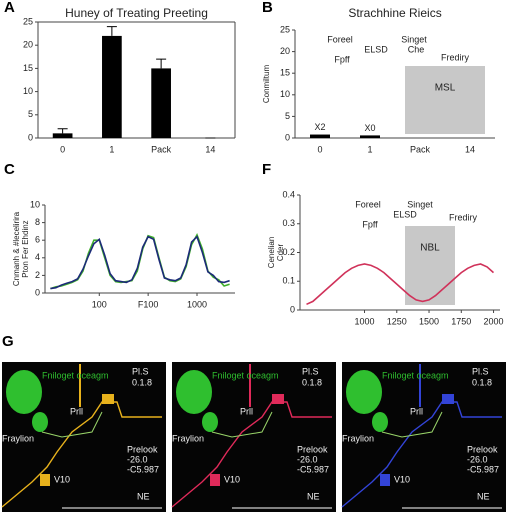 The image size is (512, 512). What do you see at coordinates (161, 149) in the screenshot?
I see `x-tick-label: Pack` at bounding box center [161, 149].